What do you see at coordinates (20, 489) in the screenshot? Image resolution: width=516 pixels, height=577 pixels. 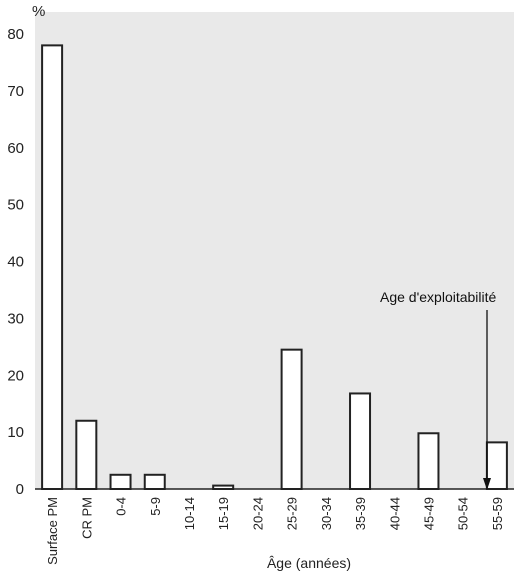 I see `y-tick-label: 0` at bounding box center [20, 489].